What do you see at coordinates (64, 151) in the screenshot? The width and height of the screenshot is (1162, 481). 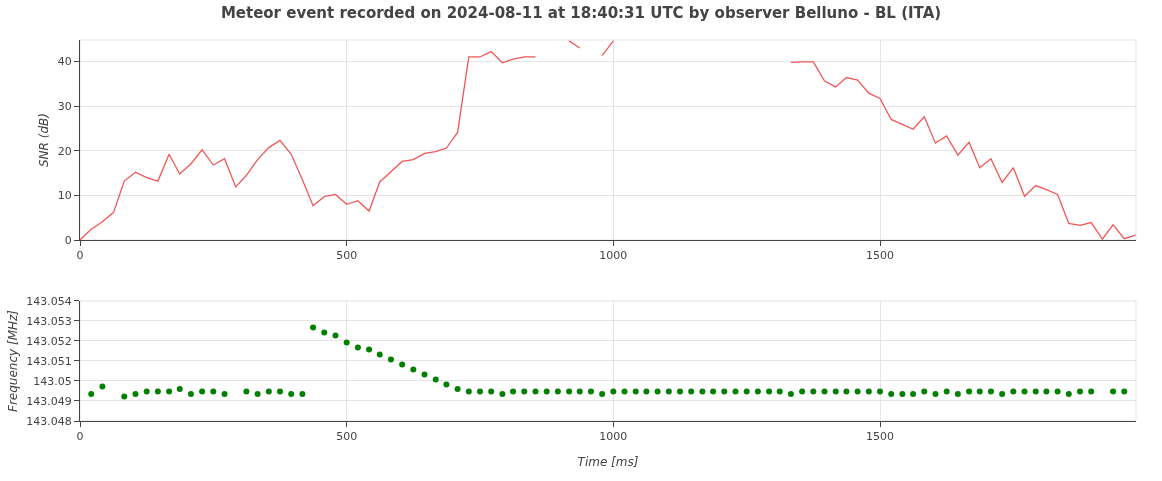 I see `y-tick-label: 20` at bounding box center [64, 151].